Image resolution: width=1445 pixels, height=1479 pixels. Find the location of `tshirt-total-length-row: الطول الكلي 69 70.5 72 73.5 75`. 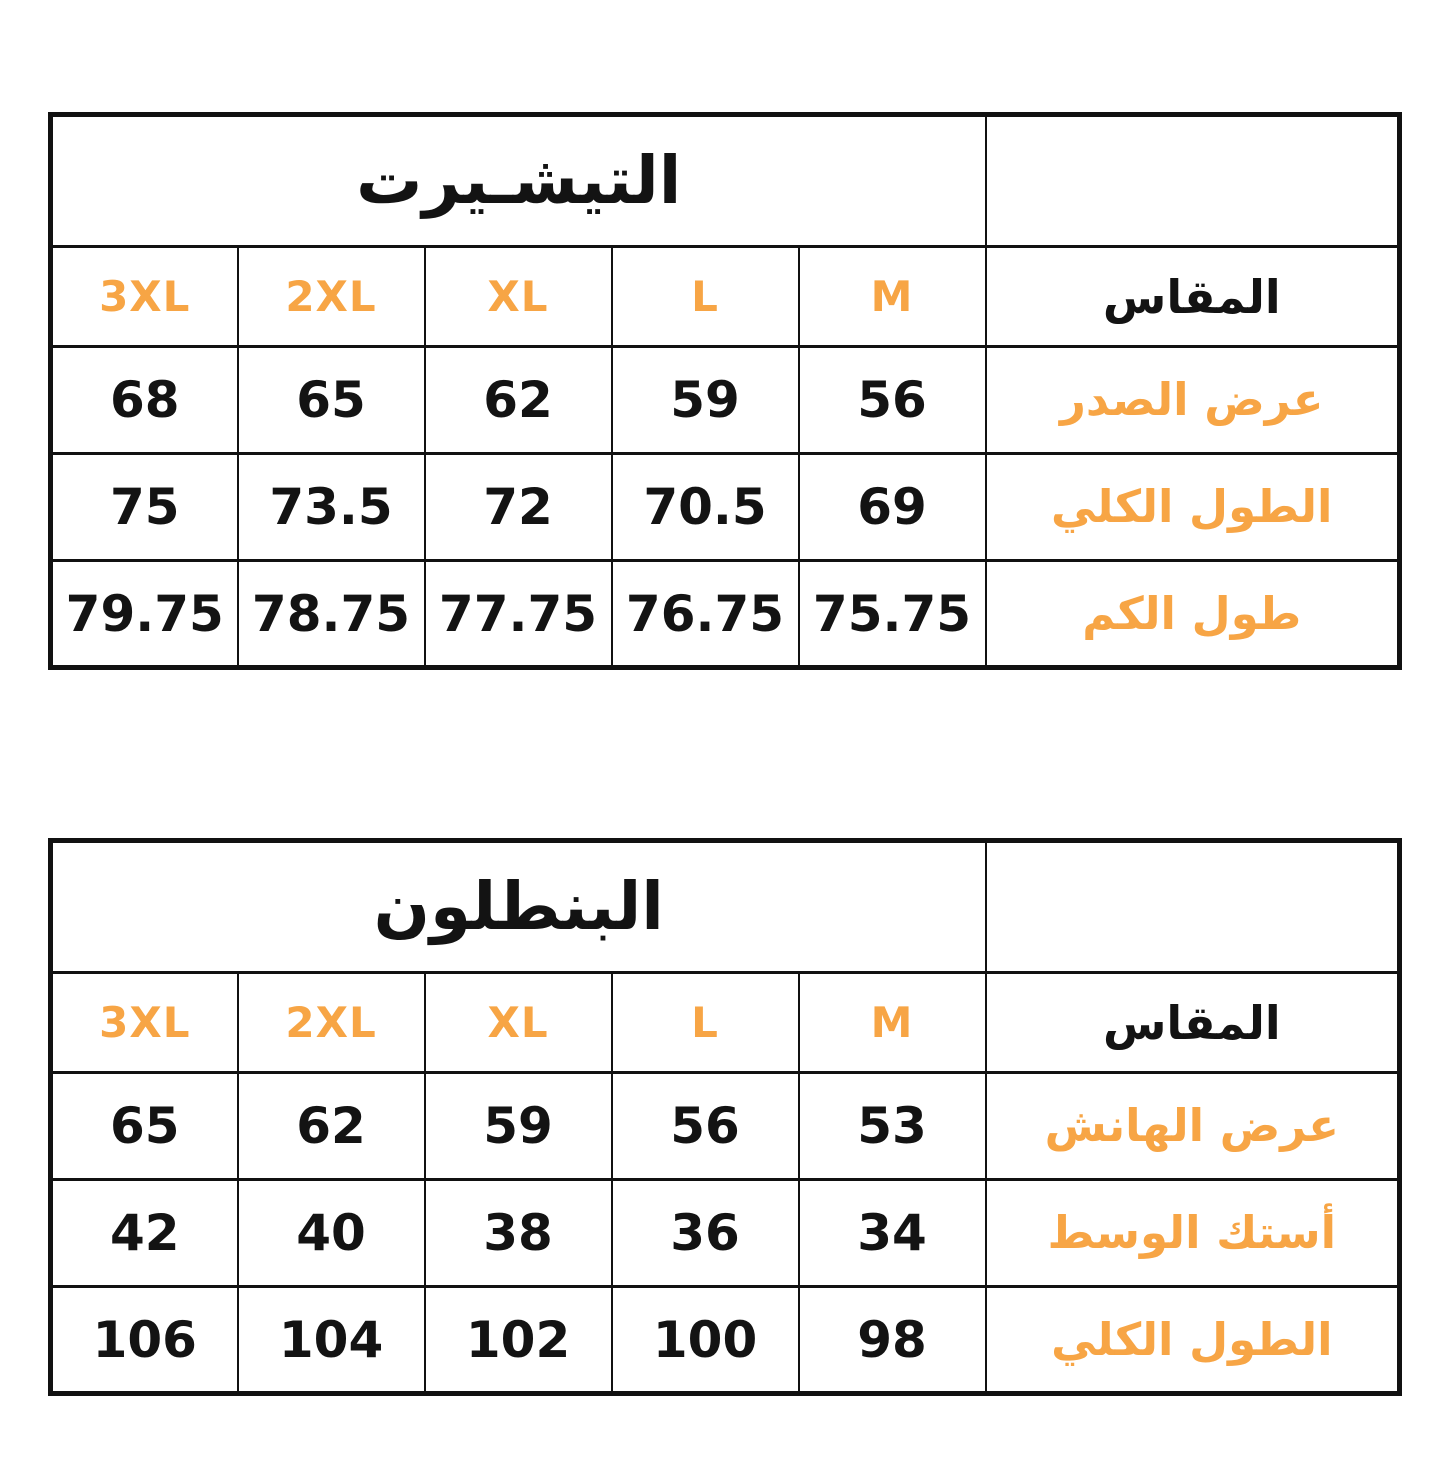

tshirt-total-length-row: الطول الكلي 69 70.5 72 73.5 75 is located at coordinates (725, 507).